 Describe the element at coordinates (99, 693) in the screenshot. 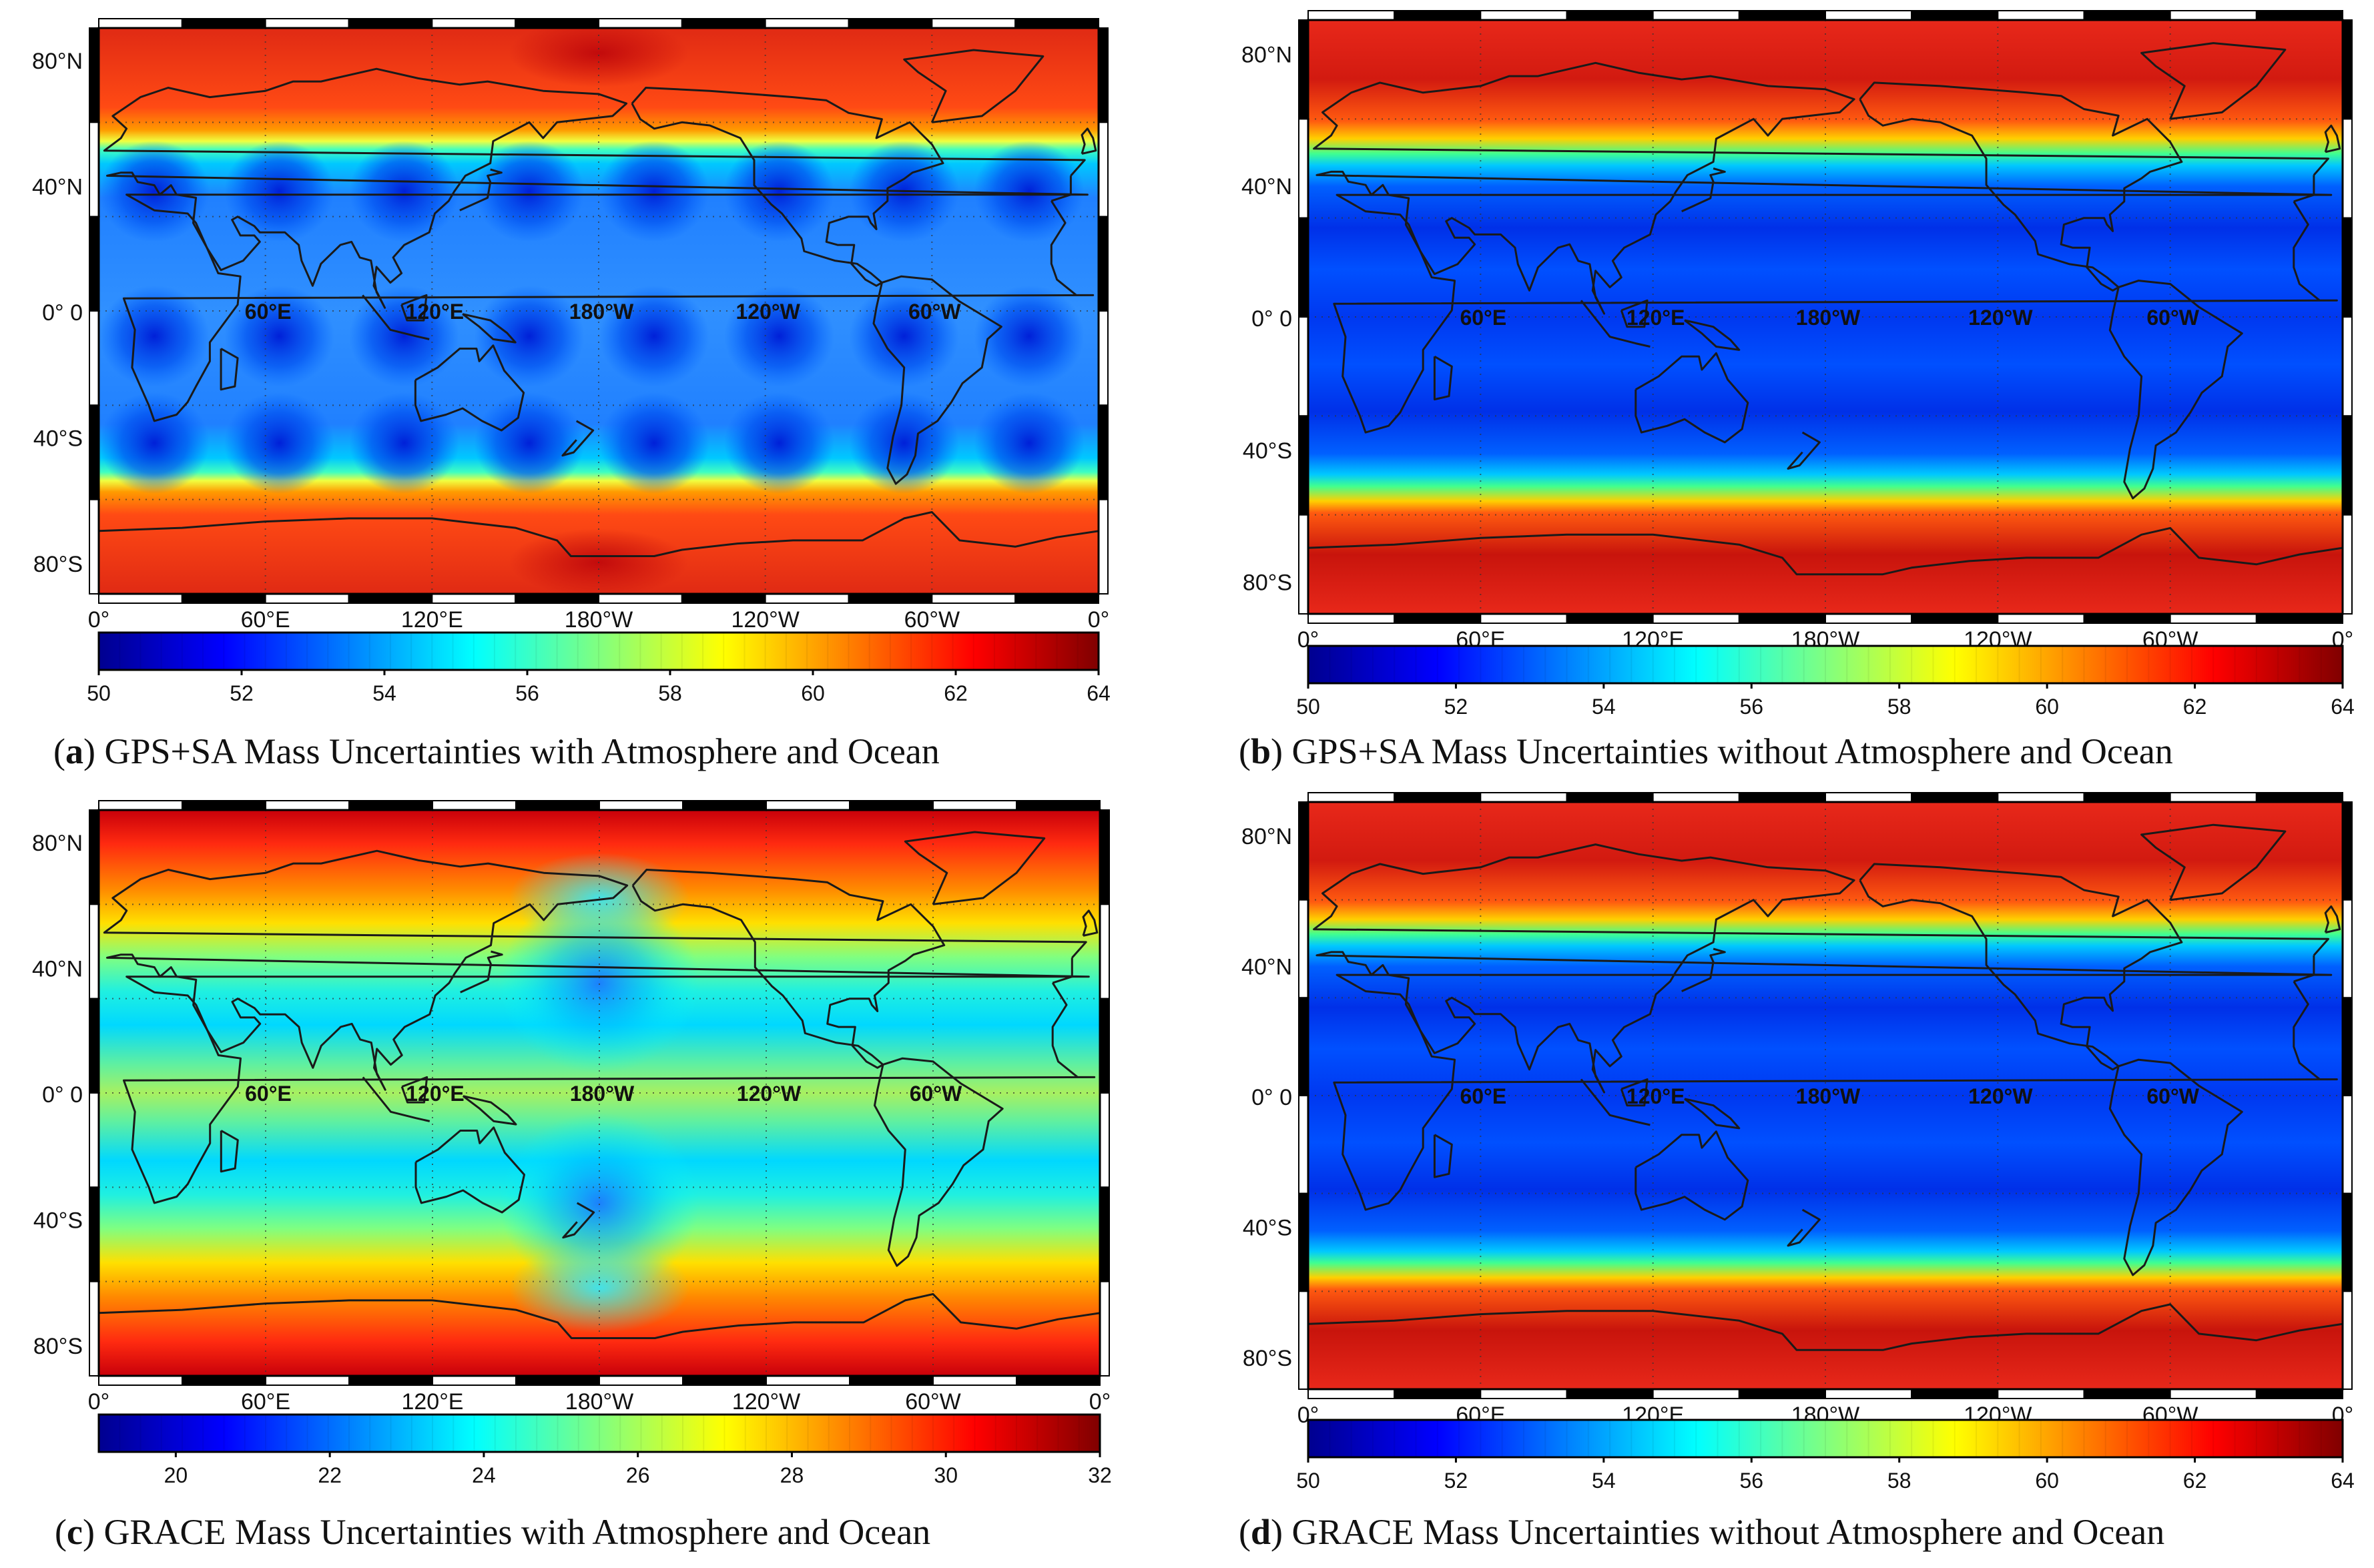

I see `colorbar-tick-a-0: 50` at that location.